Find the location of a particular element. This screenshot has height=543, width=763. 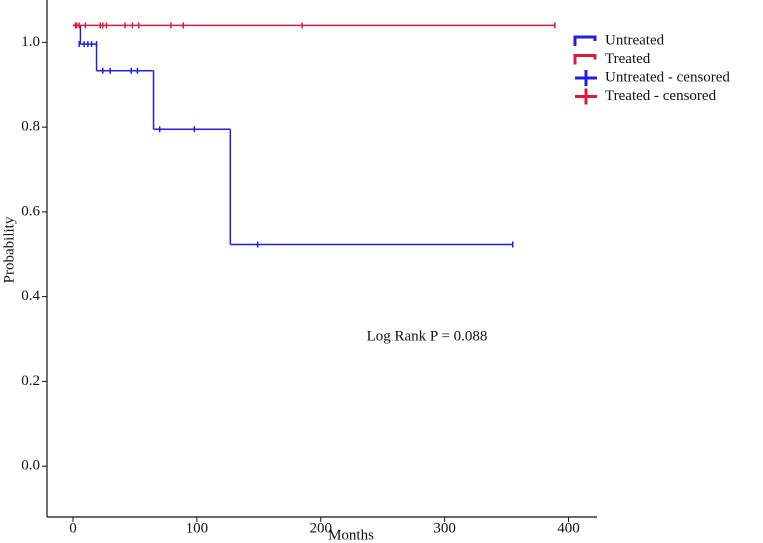

x-tick-label: 300 is located at coordinates (444, 528).